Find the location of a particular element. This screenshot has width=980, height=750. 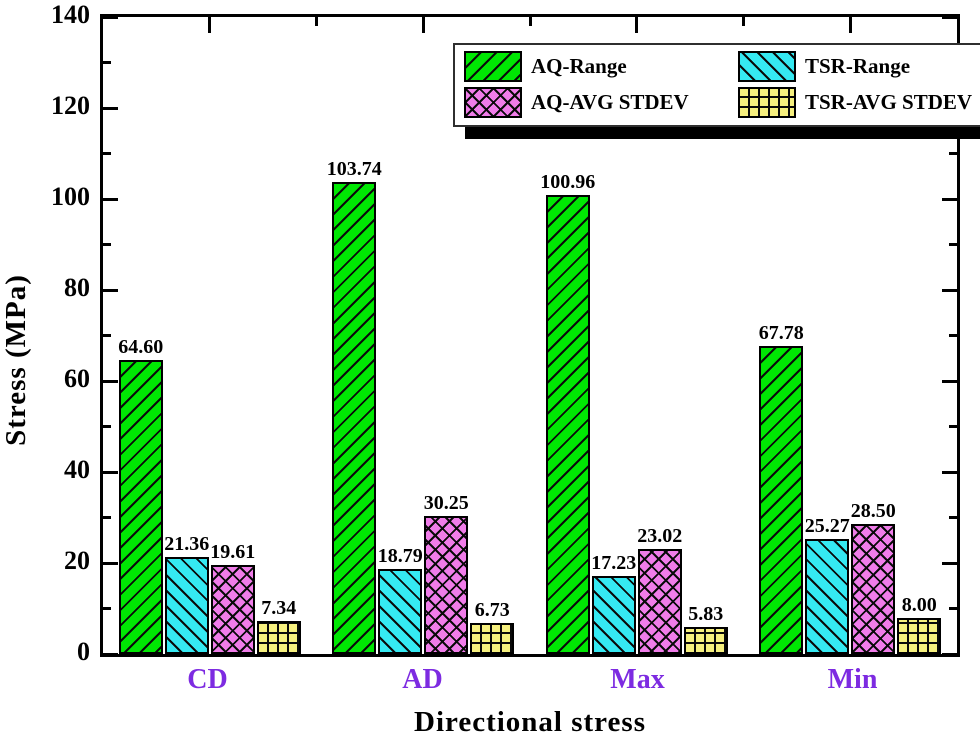

legend-item-AQ-AVG STDEV: AQ-AVG STDEV is located at coordinates (595, 102).